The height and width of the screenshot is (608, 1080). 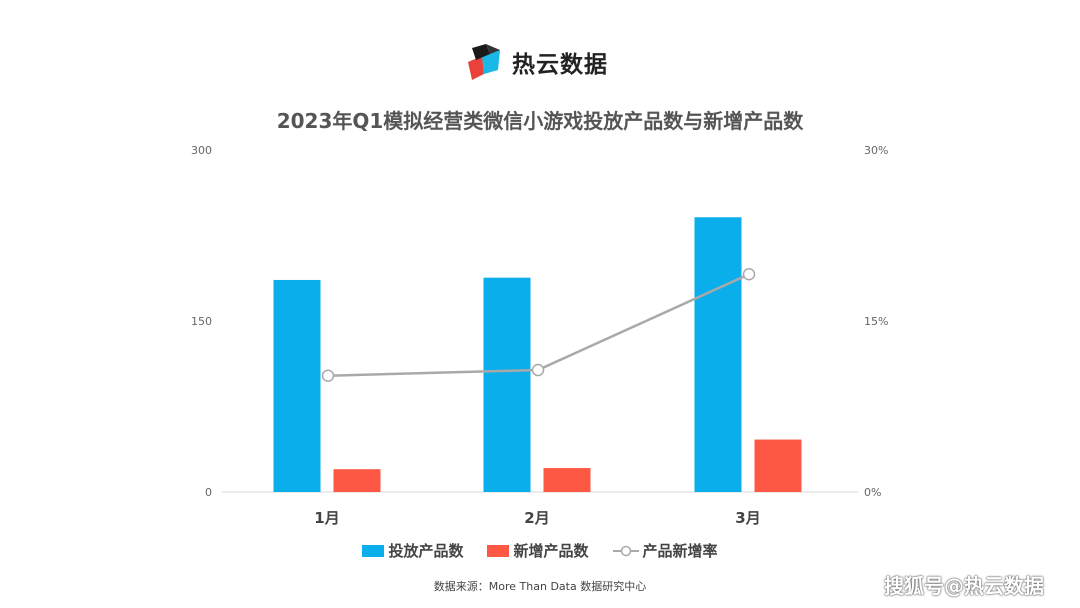 What do you see at coordinates (560, 65) in the screenshot?
I see `brand-name: 热云数据` at bounding box center [560, 65].